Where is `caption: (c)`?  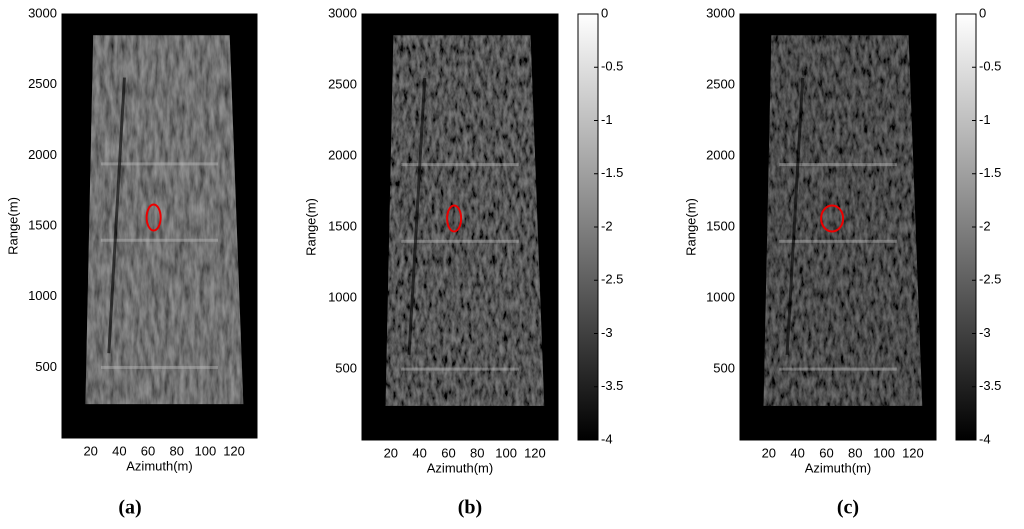 caption: (c) is located at coordinates (848, 508).